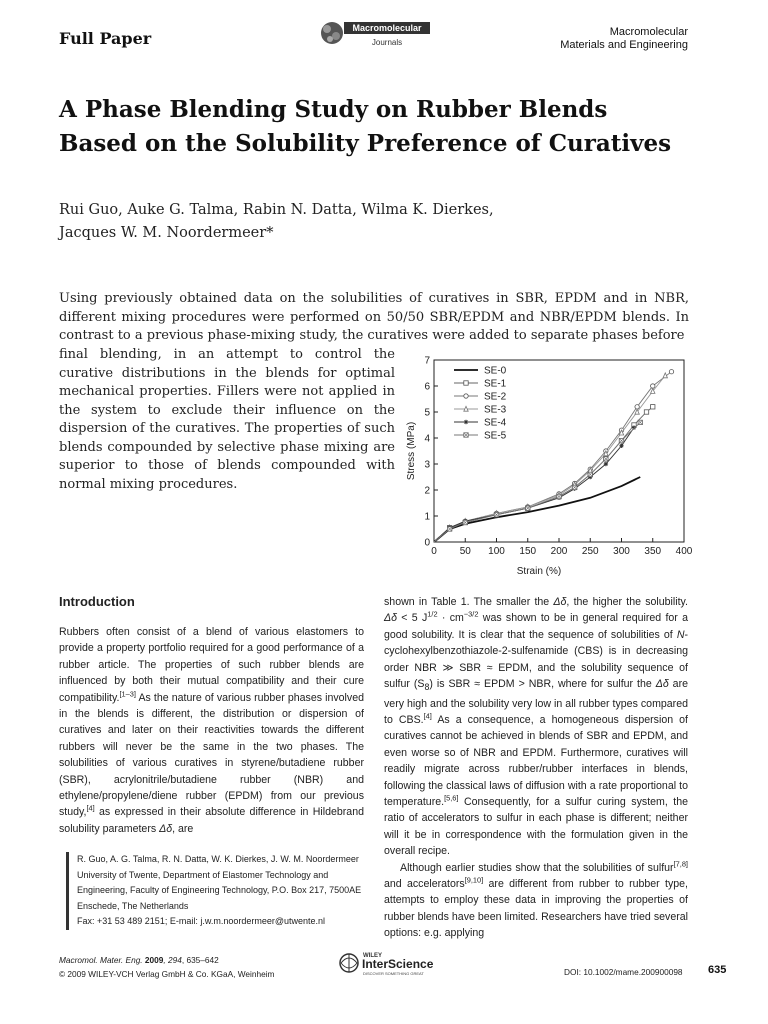 The height and width of the screenshot is (1024, 768). I want to click on legend-marker-se-5-cross, so click(466, 435).